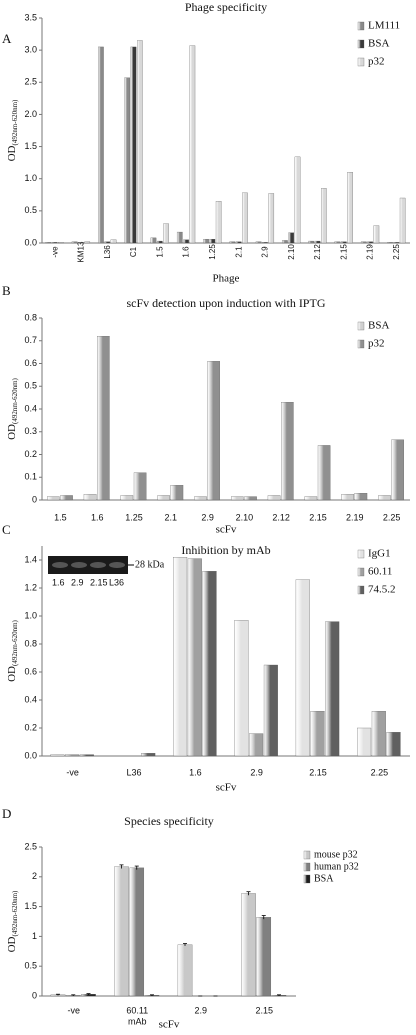 The height and width of the screenshot is (1035, 416). What do you see at coordinates (30, 114) in the screenshot?
I see `y-tick-label: 2.0` at bounding box center [30, 114].